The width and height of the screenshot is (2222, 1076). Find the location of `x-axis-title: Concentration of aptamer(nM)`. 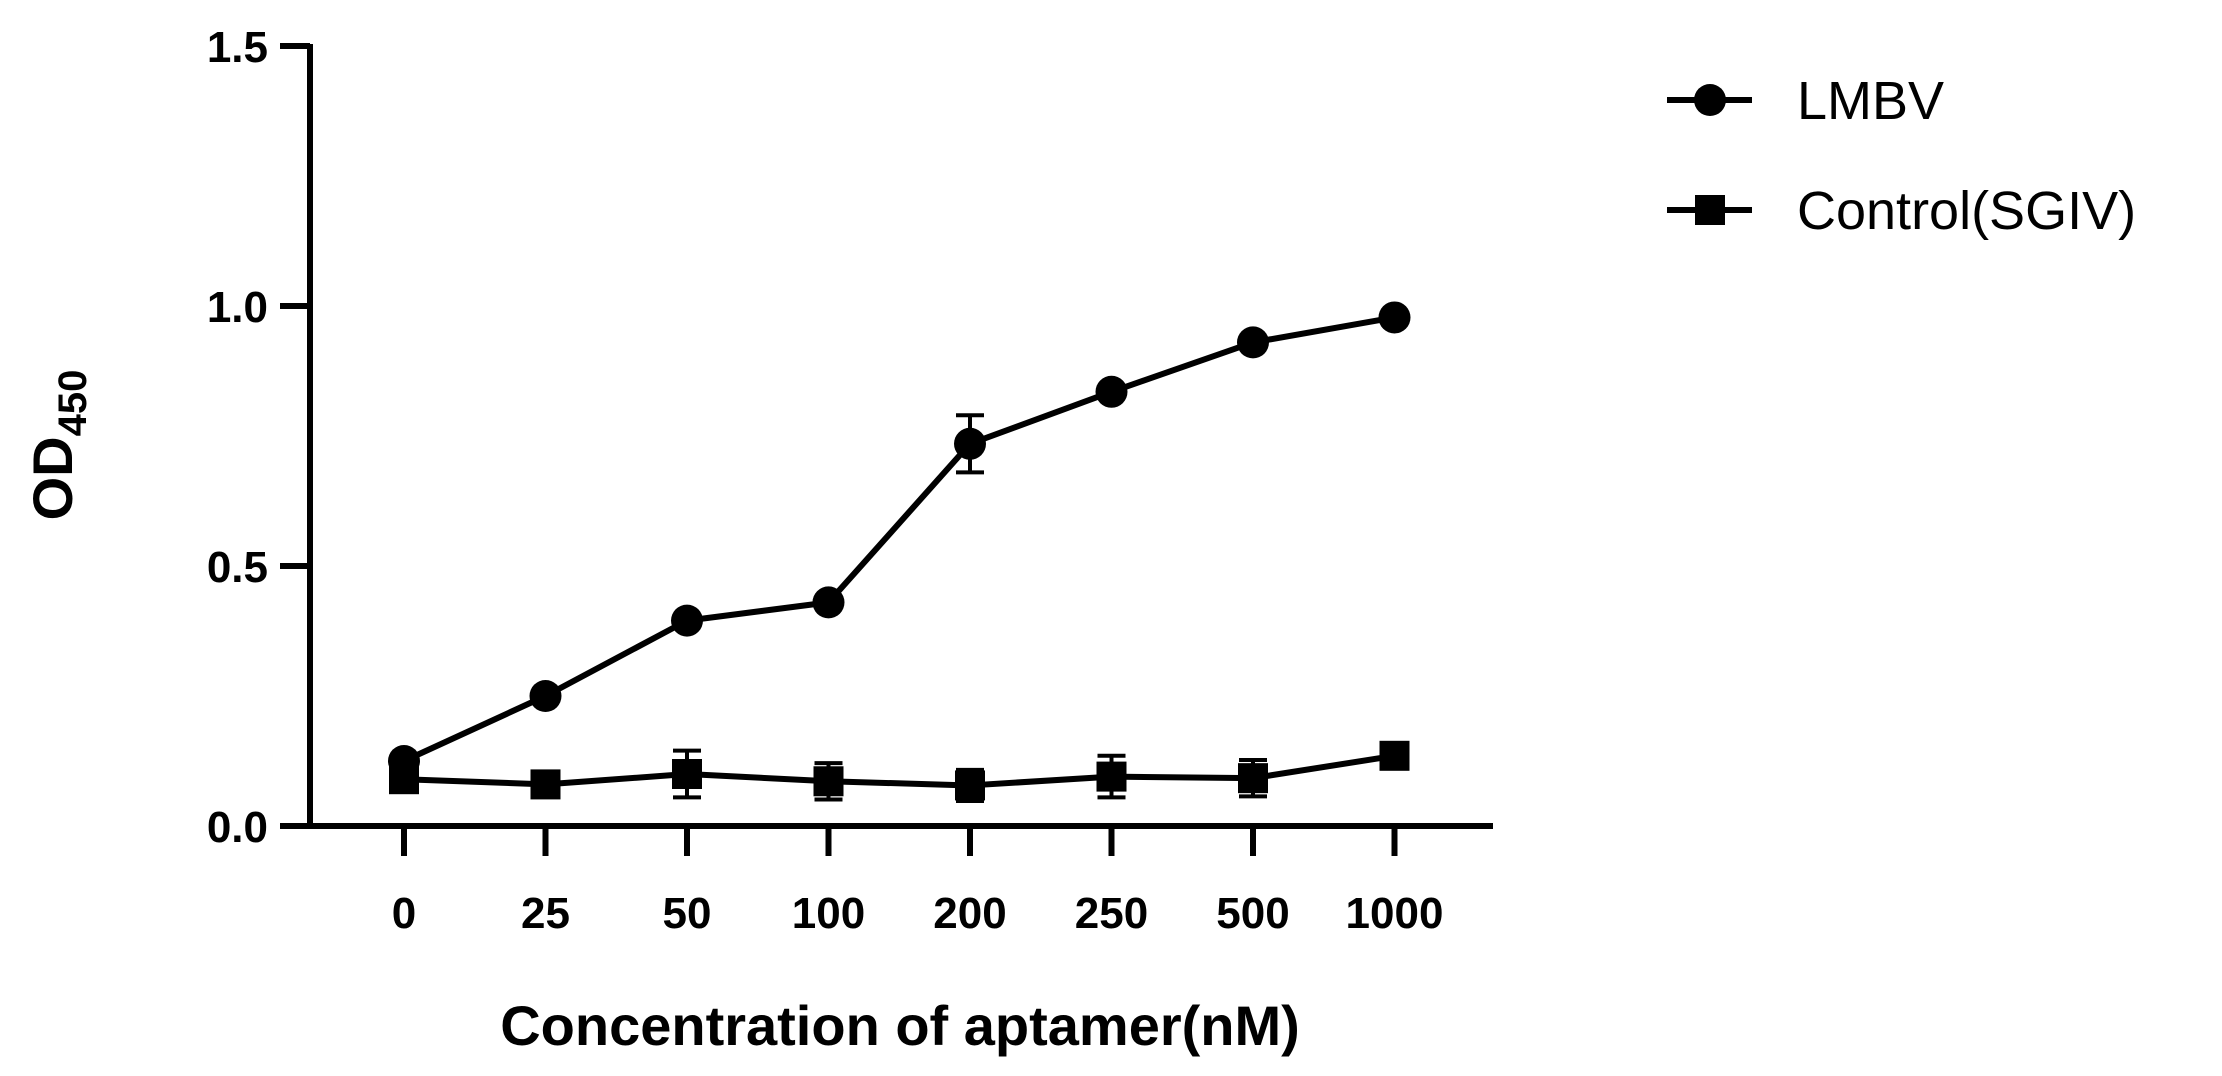

x-axis-title: Concentration of aptamer(nM) is located at coordinates (900, 1025).